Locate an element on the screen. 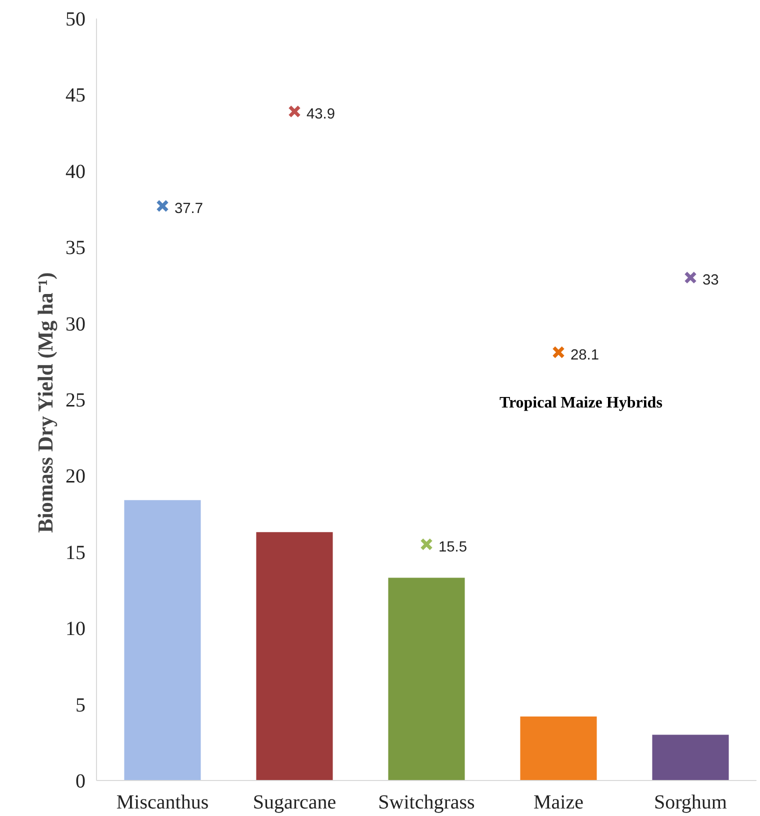 Image resolution: width=760 pixels, height=816 pixels. data-label: 15.5 is located at coordinates (453, 547).